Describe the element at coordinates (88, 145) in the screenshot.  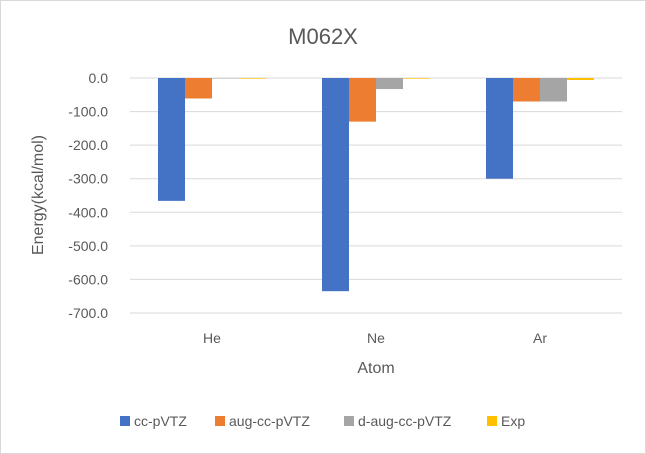
I see `y-tick-label: -200.0` at that location.